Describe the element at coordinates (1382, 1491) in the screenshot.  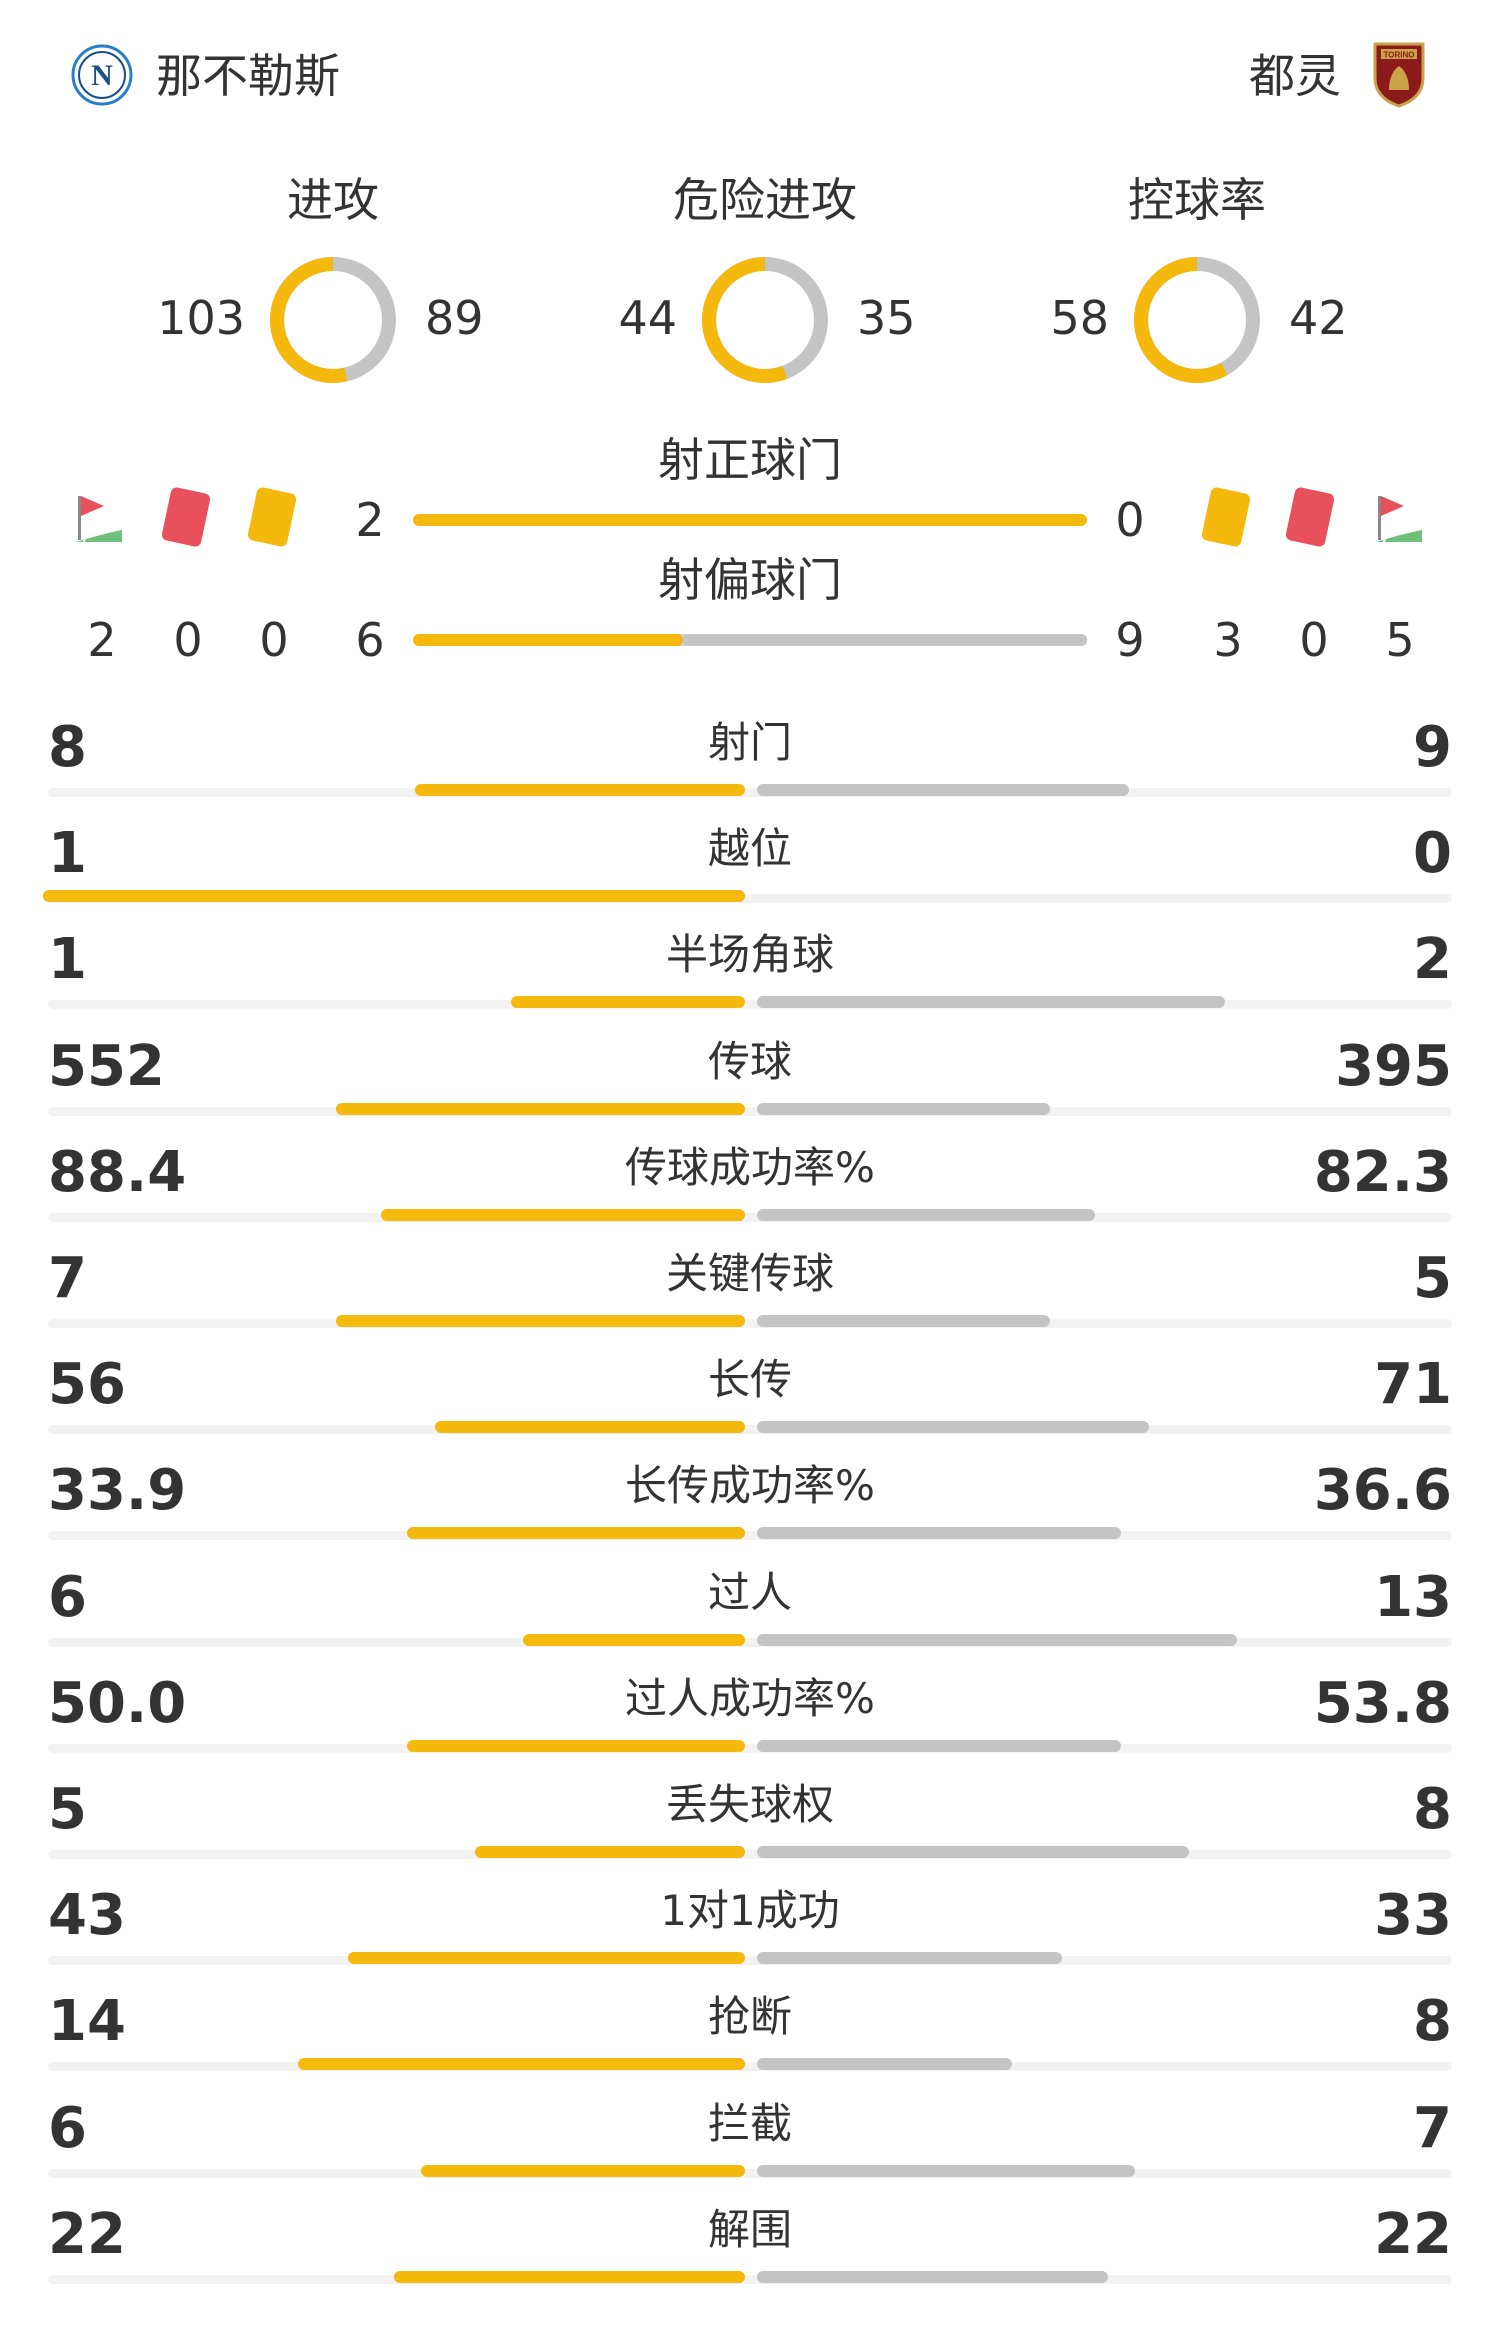
I see `stat-away-value: 36.6` at that location.